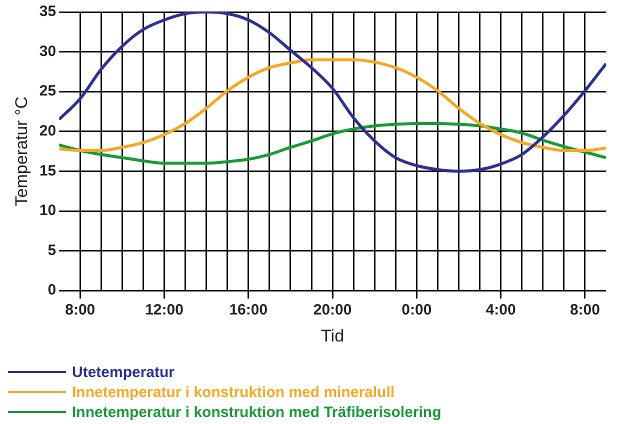 The width and height of the screenshot is (626, 424). What do you see at coordinates (501, 310) in the screenshot?
I see `x-tick-label: 4:00` at bounding box center [501, 310].